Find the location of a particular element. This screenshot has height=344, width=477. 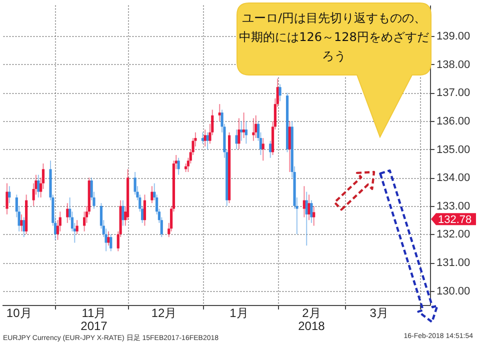

y-tick-label: 132.00 is located at coordinates (453, 234).